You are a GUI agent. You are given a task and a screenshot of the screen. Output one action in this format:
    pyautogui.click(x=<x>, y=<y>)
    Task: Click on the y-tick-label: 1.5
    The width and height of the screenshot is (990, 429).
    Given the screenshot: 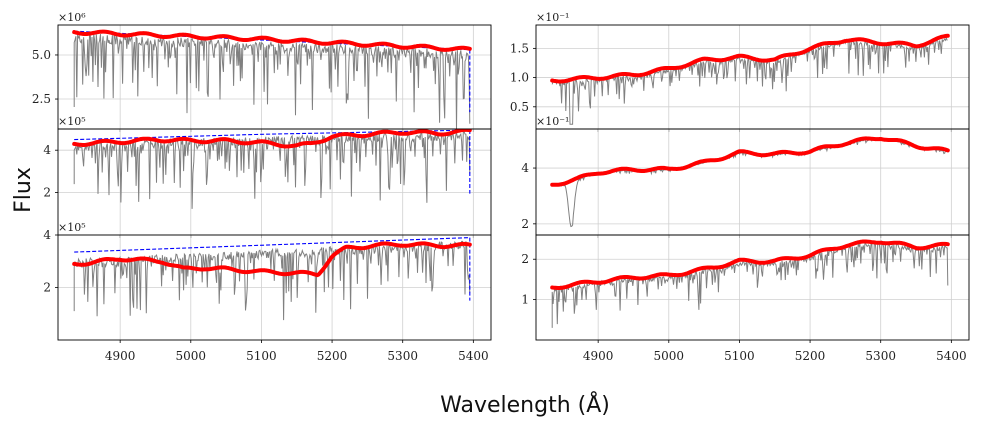 What is the action you would take?
    pyautogui.click(x=519, y=48)
    